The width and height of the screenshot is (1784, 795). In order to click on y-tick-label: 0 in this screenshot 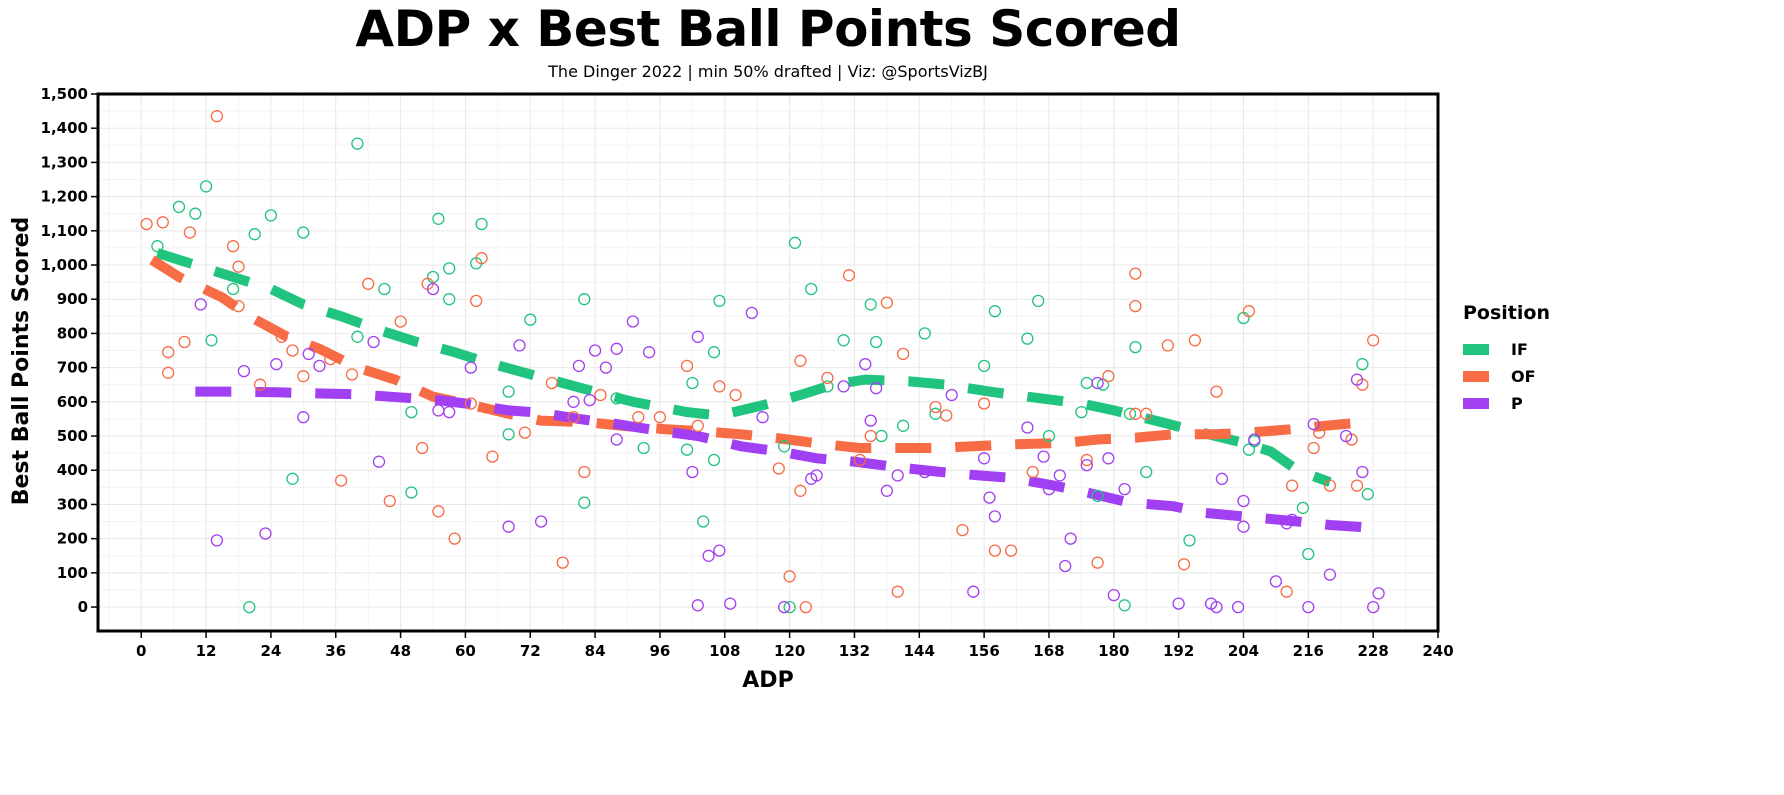, I will do `click(83, 607)`.